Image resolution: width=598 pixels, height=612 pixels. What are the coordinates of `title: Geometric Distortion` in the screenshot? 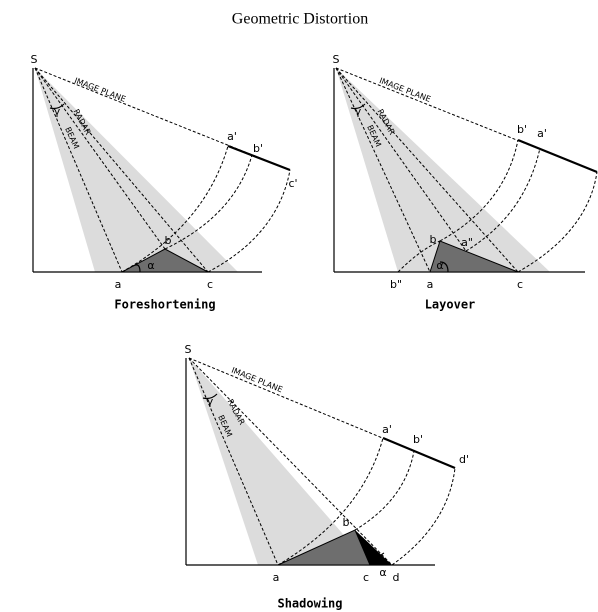 It's located at (300, 19).